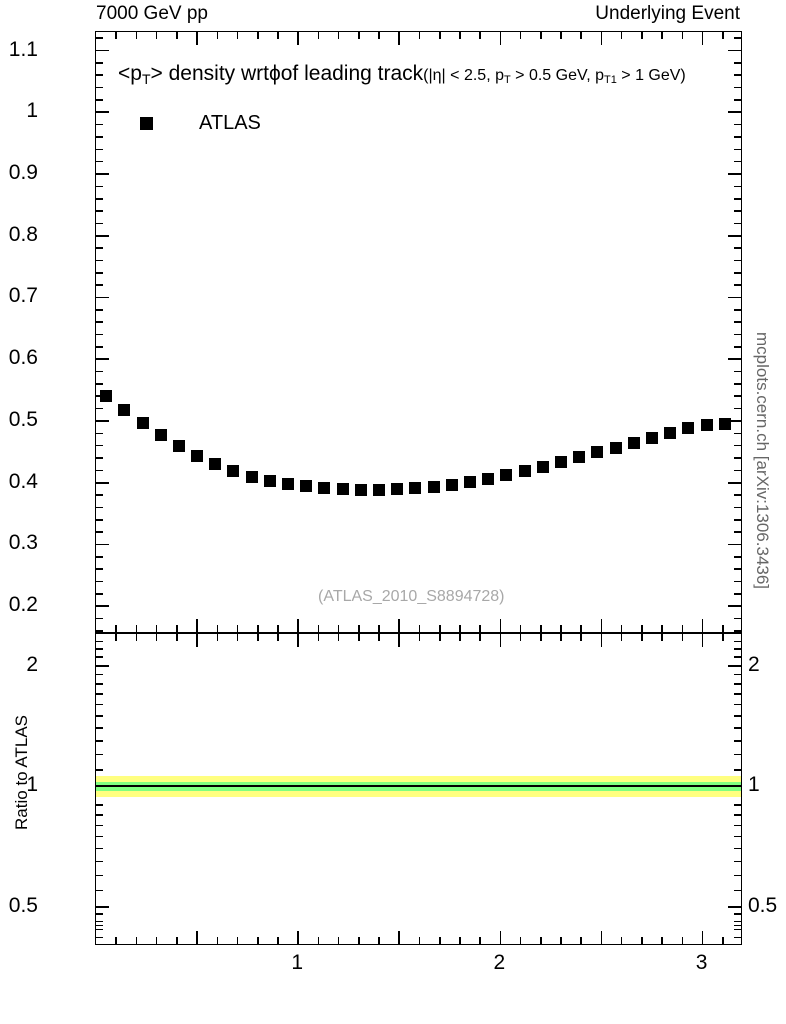 The height and width of the screenshot is (1024, 786). What do you see at coordinates (23, 172) in the screenshot?
I see `y-tick-label: 0.9` at bounding box center [23, 172].